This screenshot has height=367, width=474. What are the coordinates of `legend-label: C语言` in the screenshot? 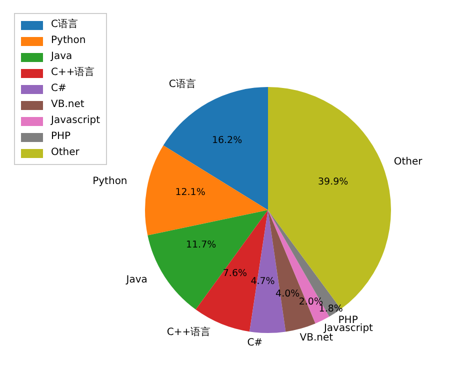 It's located at (64, 25).